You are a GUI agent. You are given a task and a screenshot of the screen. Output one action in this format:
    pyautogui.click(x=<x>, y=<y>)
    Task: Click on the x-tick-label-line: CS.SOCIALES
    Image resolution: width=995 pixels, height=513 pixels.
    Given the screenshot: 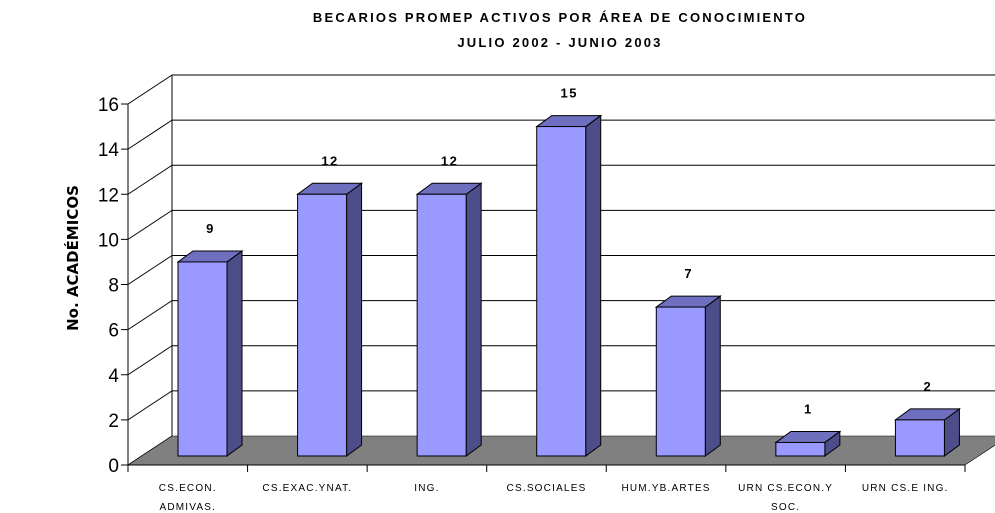 What is the action you would take?
    pyautogui.click(x=547, y=488)
    